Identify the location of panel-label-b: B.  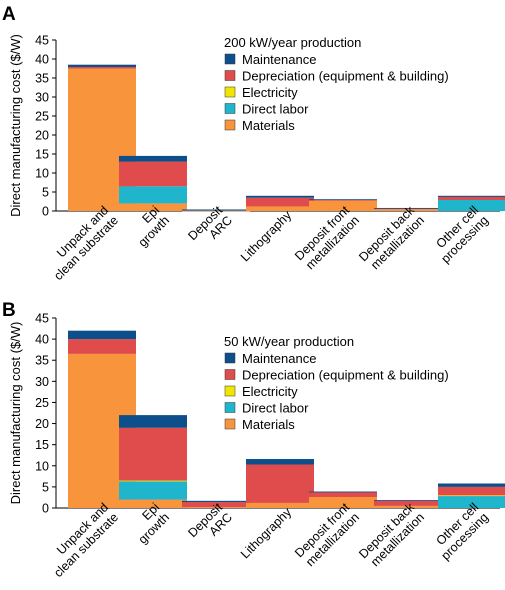
(9, 310).